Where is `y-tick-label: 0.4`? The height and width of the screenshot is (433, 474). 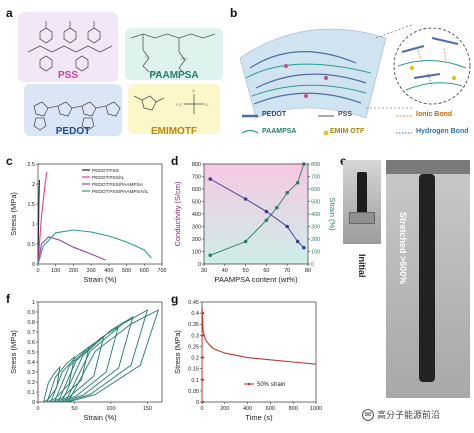 y-tick-label: 0.4 is located at coordinates (195, 314).